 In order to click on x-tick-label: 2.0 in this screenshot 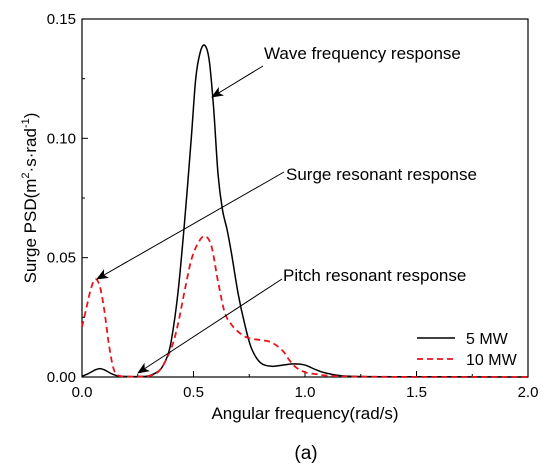, I will do `click(528, 392)`.